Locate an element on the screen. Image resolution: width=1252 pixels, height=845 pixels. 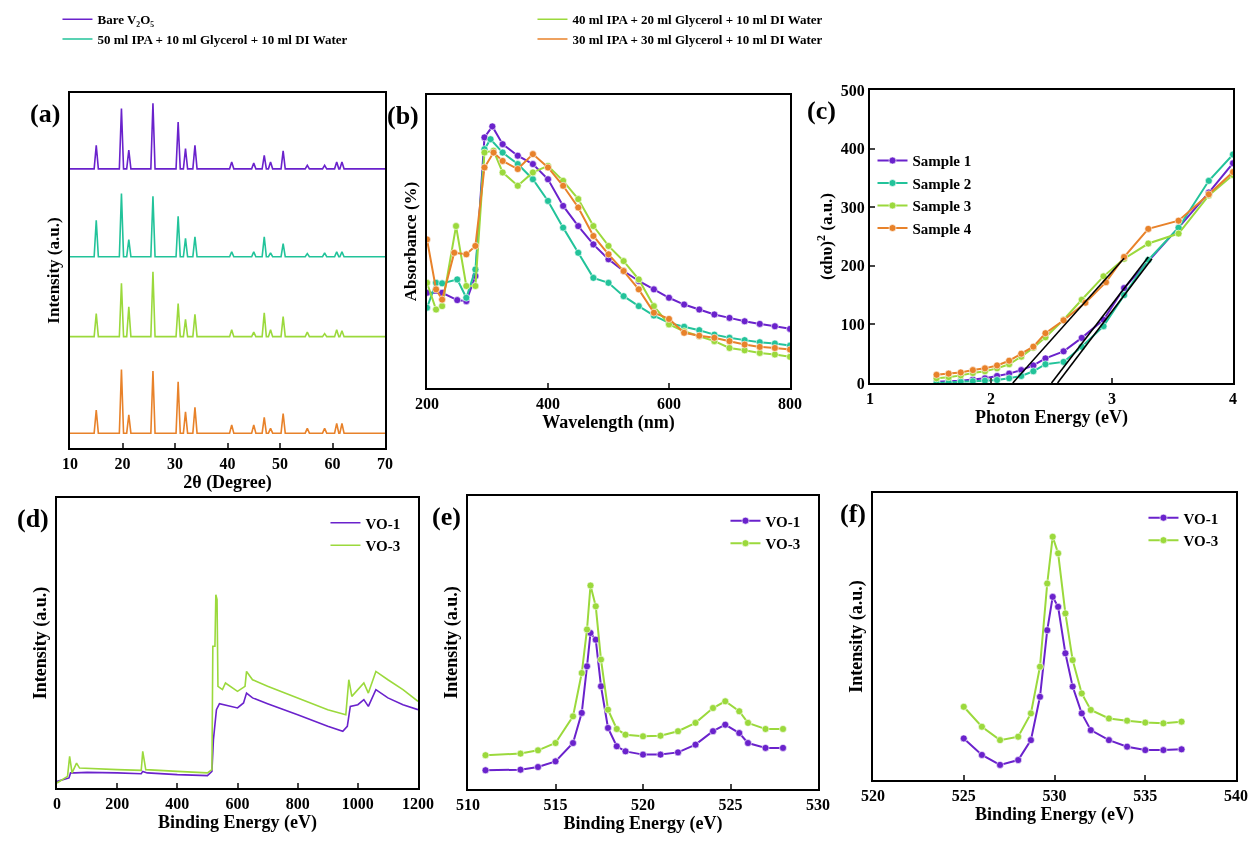
legend-label: Sample 2 is located at coordinates (942, 183).